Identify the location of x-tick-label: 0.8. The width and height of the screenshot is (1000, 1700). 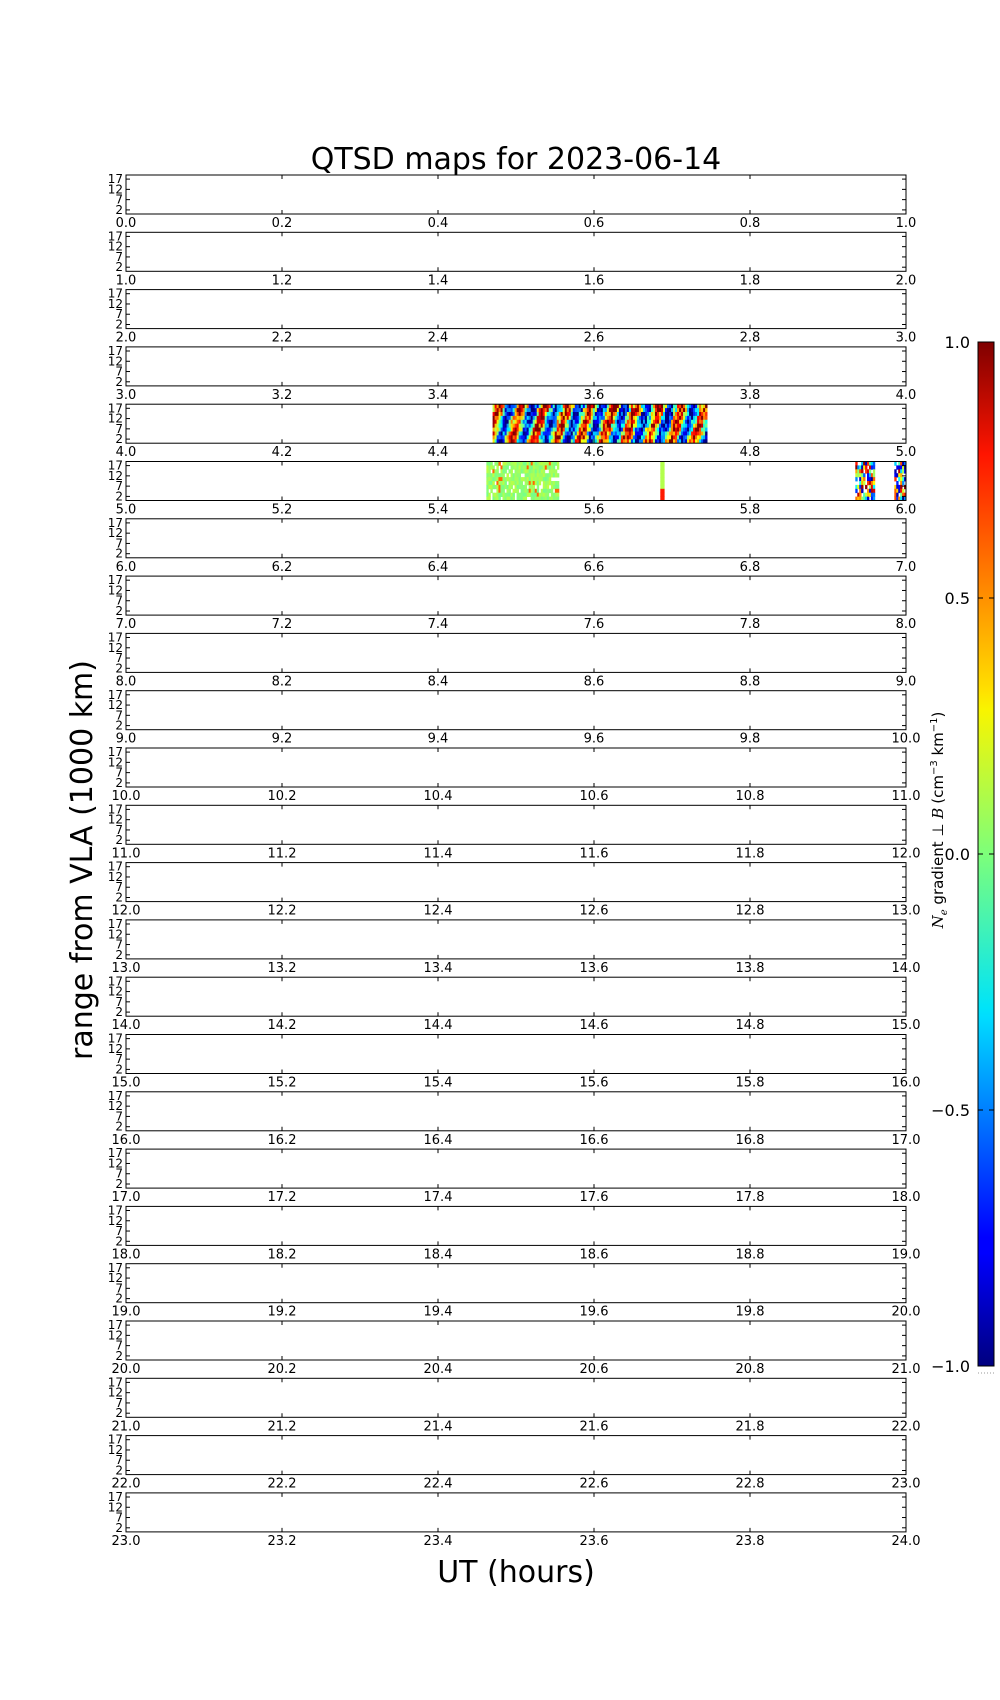
(750, 223).